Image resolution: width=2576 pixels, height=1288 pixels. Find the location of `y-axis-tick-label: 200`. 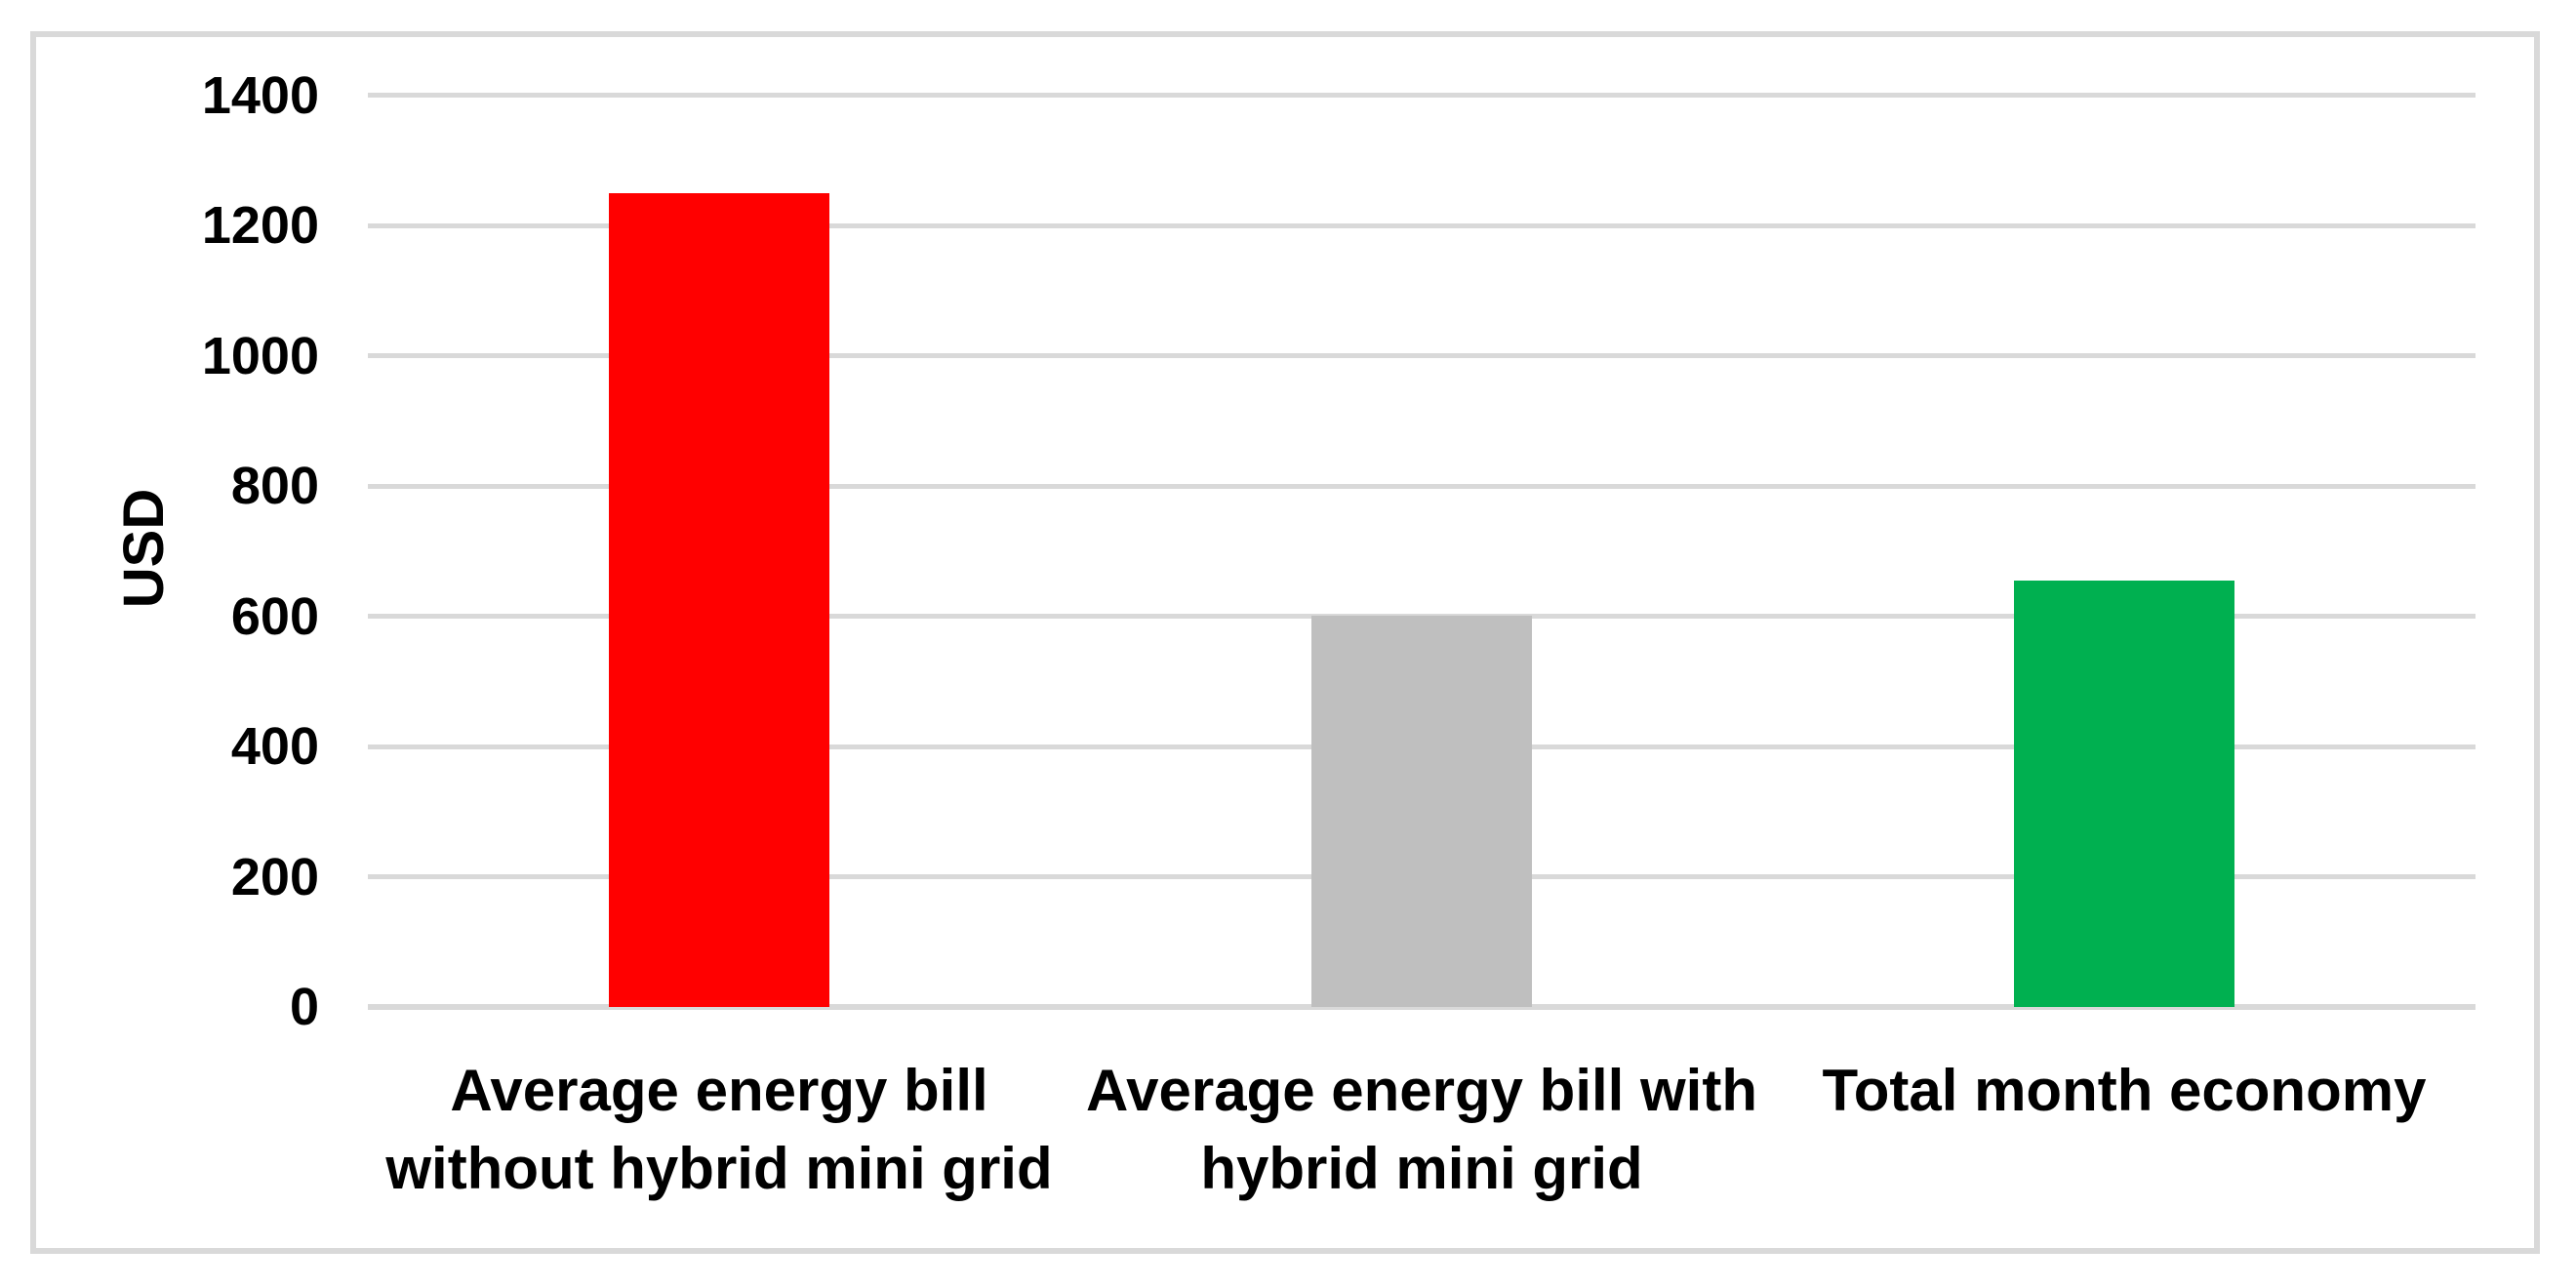

y-axis-tick-label: 200 is located at coordinates (274, 877).